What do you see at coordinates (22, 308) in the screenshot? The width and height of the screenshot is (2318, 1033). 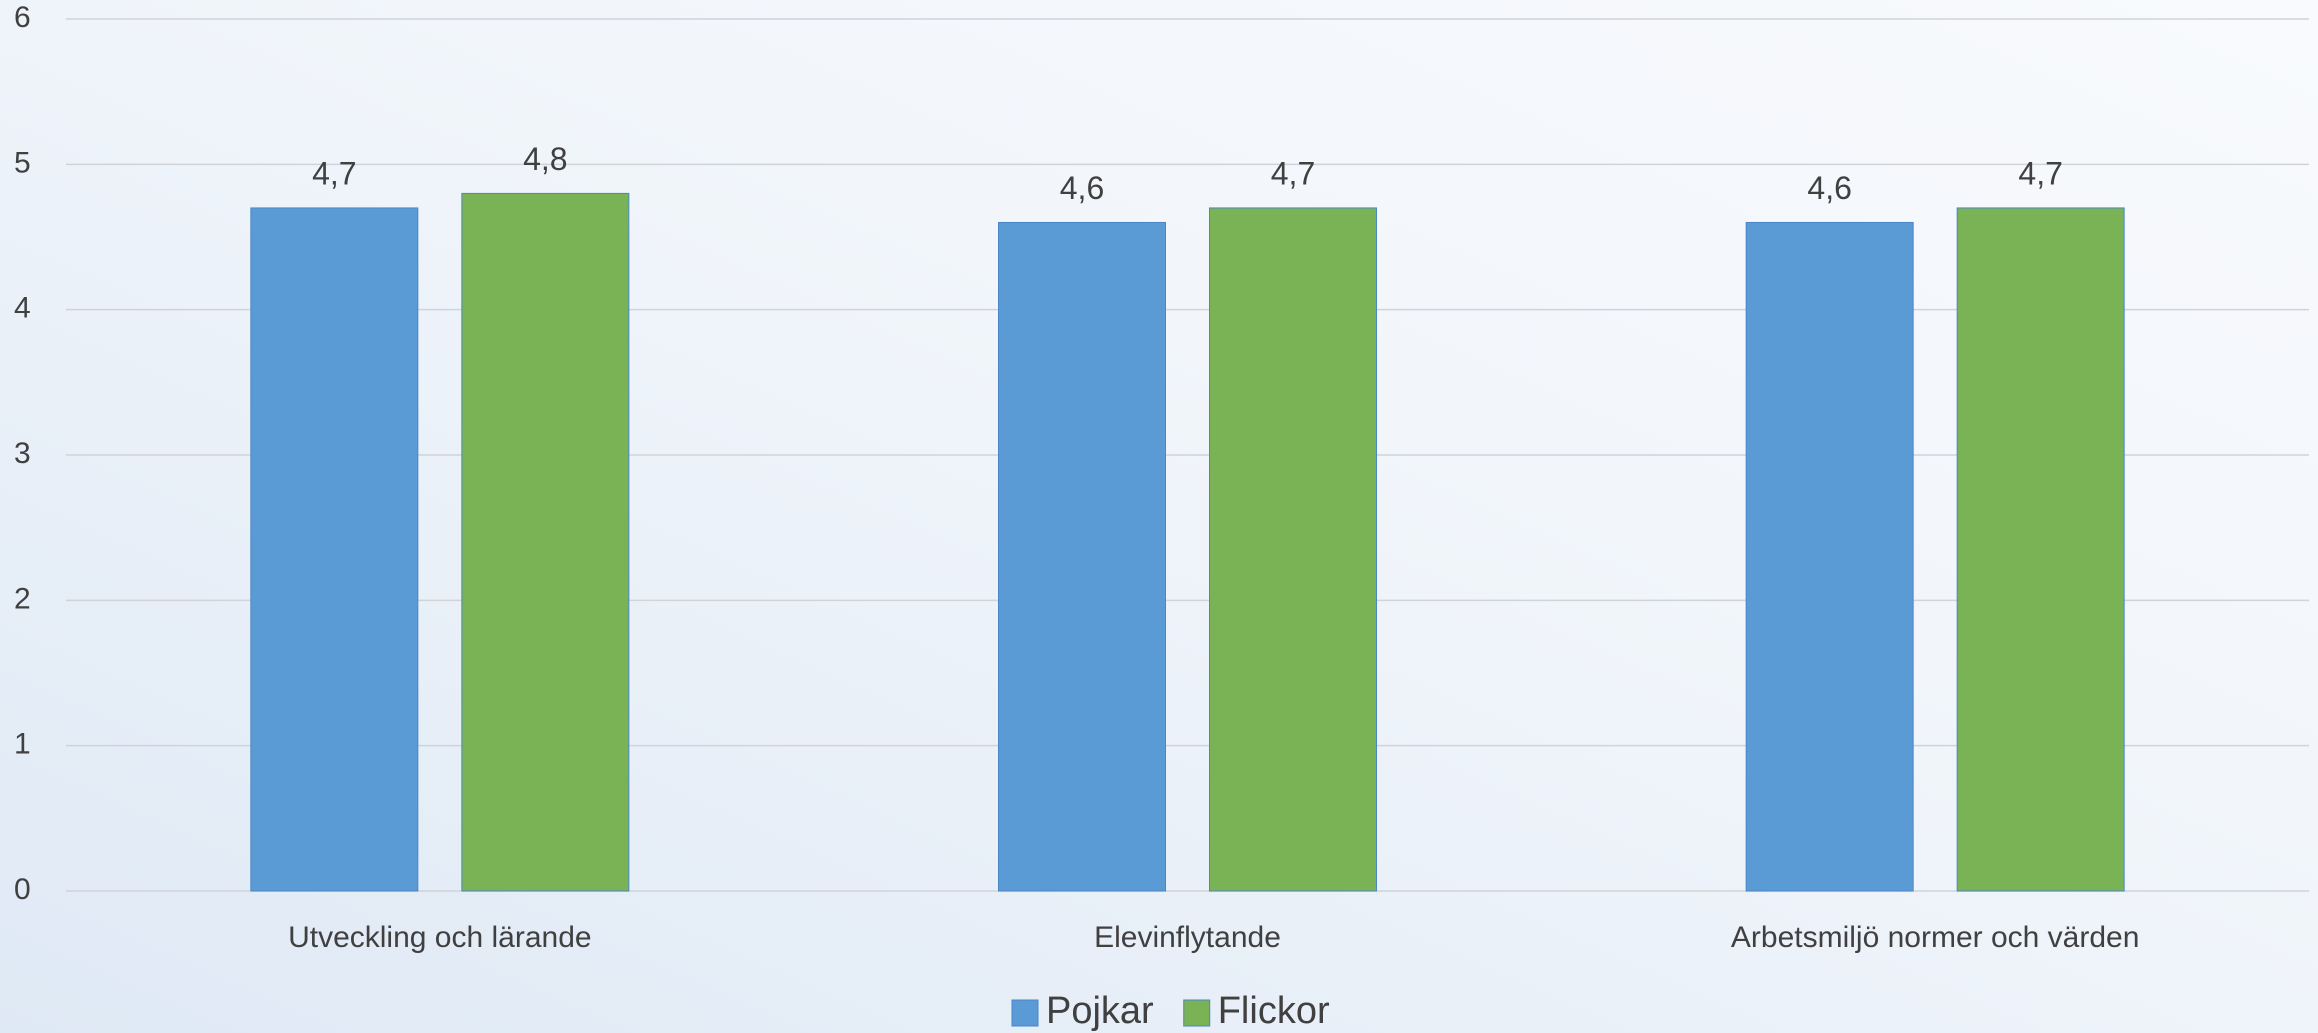 I see `y-tick-label: 4` at bounding box center [22, 308].